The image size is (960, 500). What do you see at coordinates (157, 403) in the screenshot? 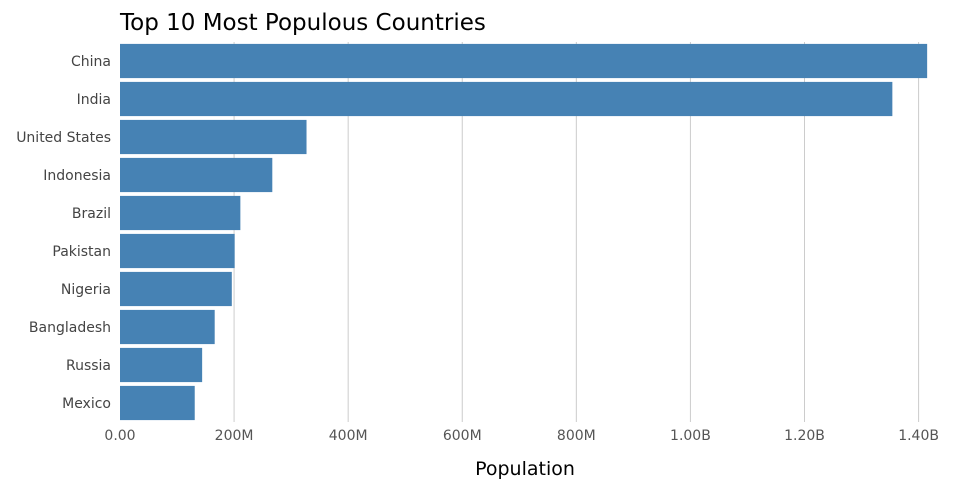
I see `bar-mexico` at bounding box center [157, 403].